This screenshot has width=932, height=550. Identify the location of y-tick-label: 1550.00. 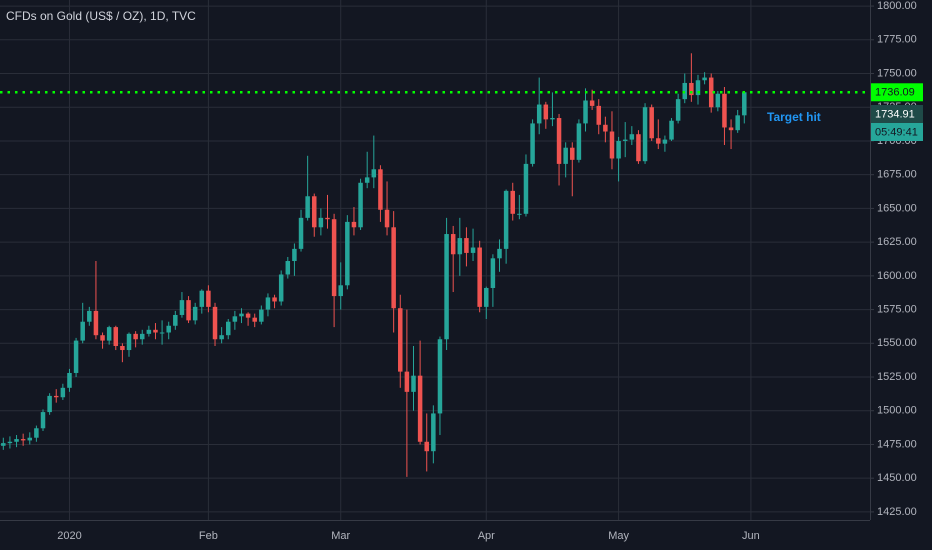
(897, 343).